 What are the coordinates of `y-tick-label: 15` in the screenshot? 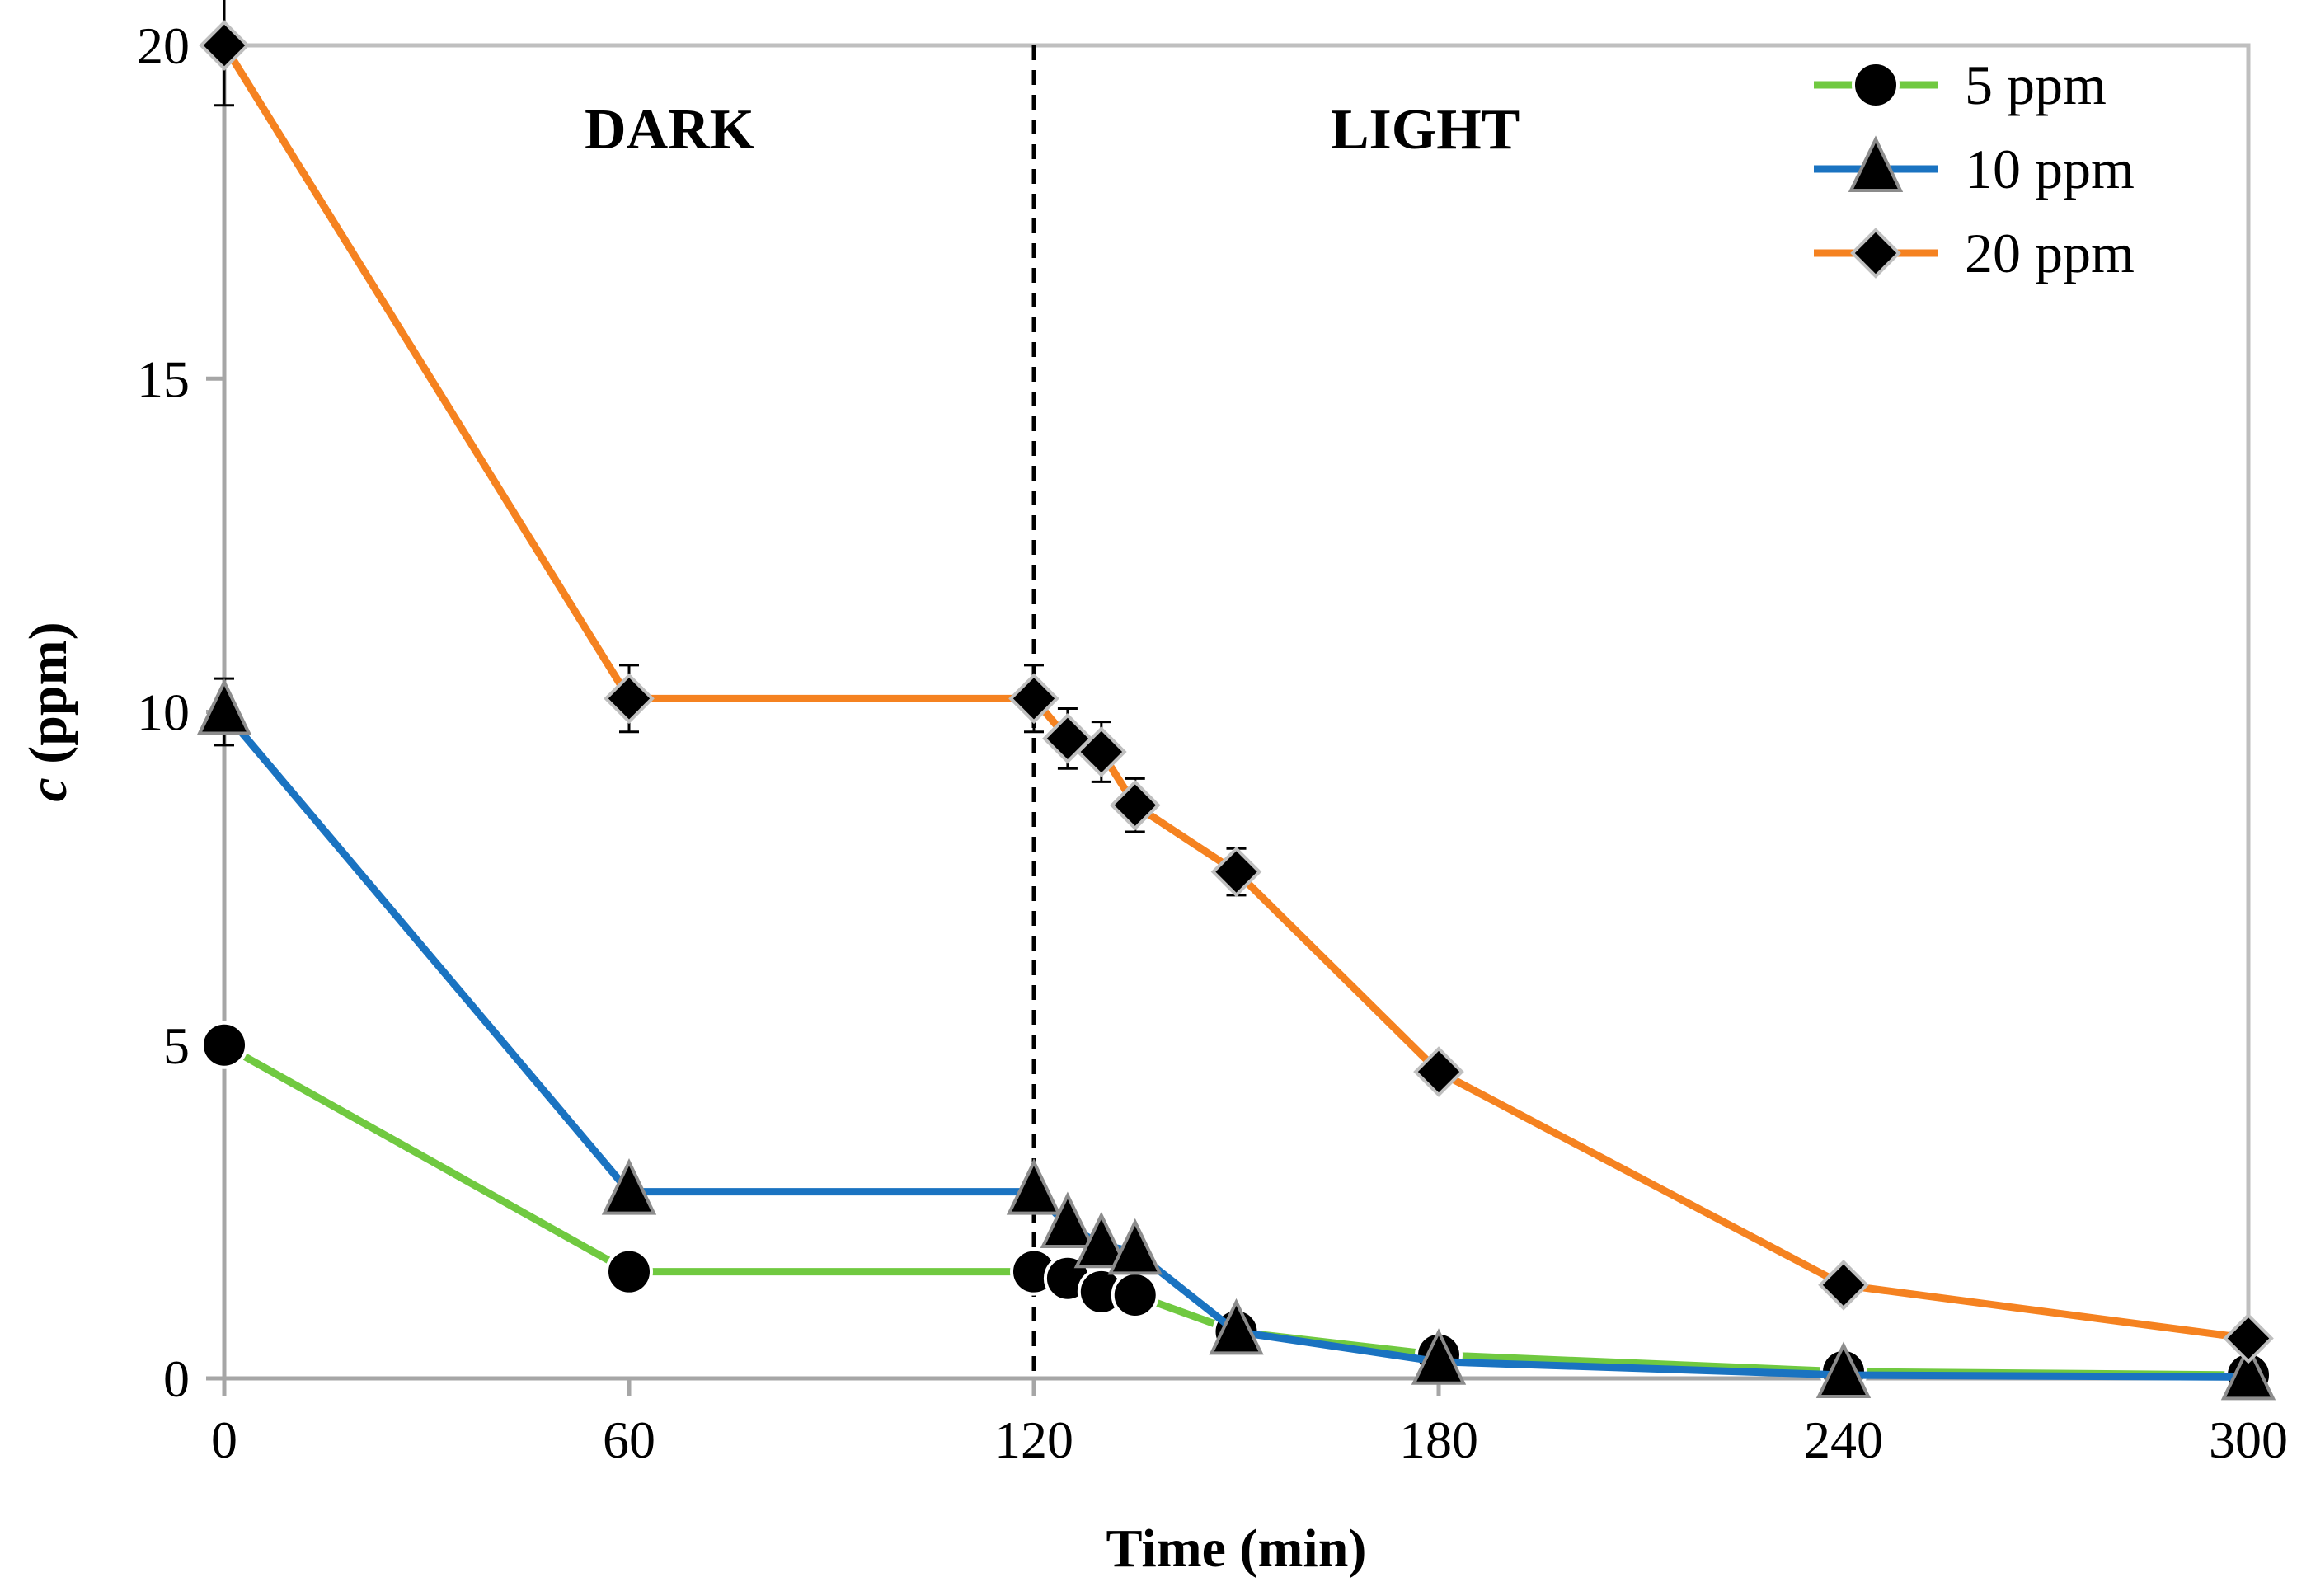 It's located at (163, 379).